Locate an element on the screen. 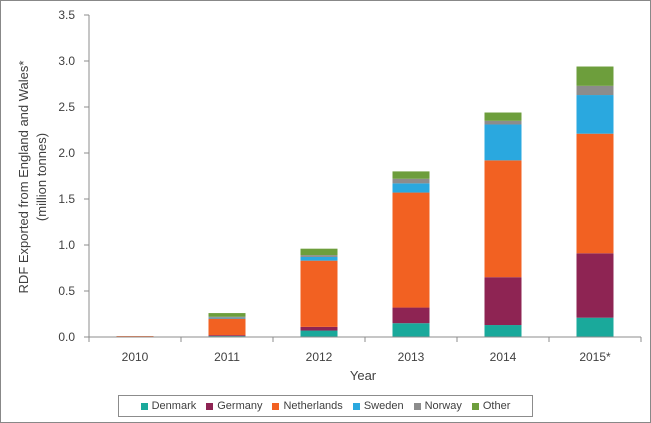 The height and width of the screenshot is (423, 651). legend-item-netherlands: Netherlands is located at coordinates (307, 406).